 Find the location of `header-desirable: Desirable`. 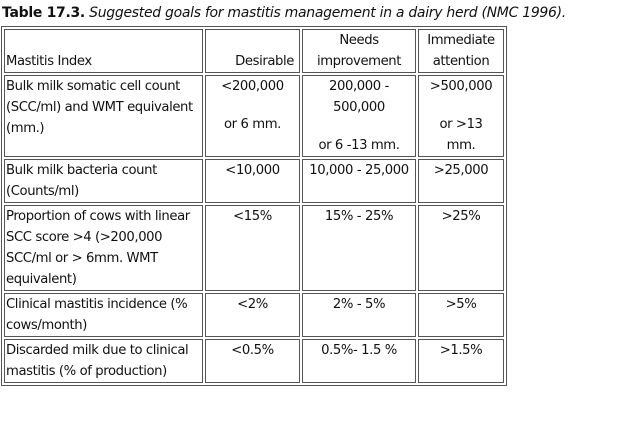

header-desirable: Desirable is located at coordinates (252, 51).